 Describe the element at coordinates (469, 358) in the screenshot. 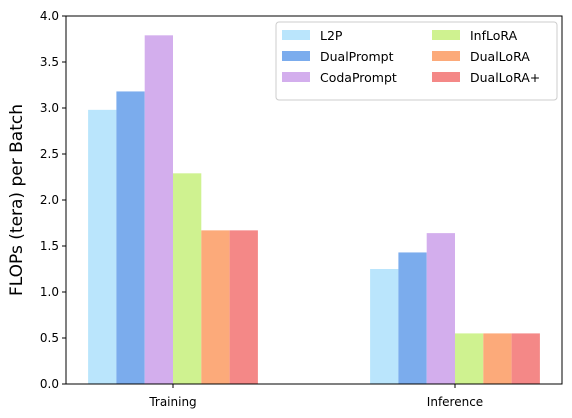

I see `bar-inflora-inference` at that location.